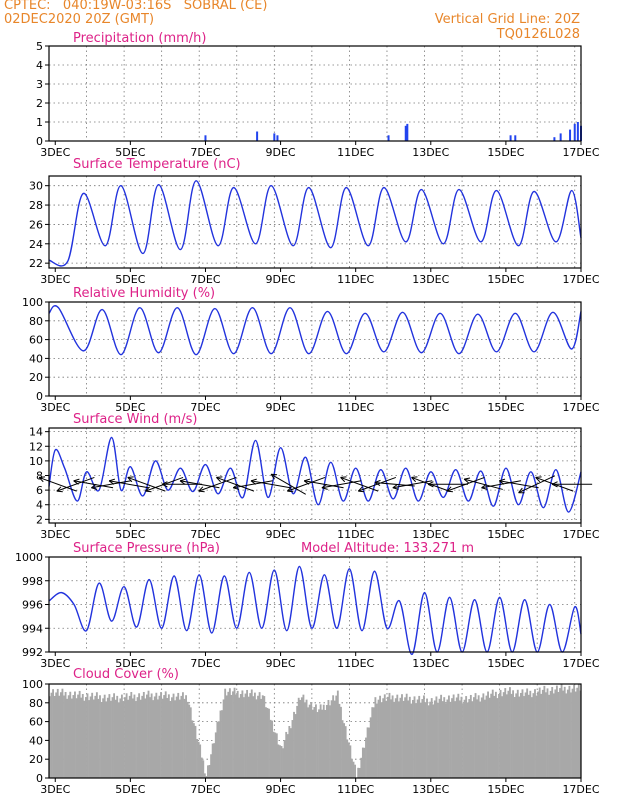 This screenshot has width=618, height=800. What do you see at coordinates (39, 103) in the screenshot?
I see `y-tick-label: 2` at bounding box center [39, 103].